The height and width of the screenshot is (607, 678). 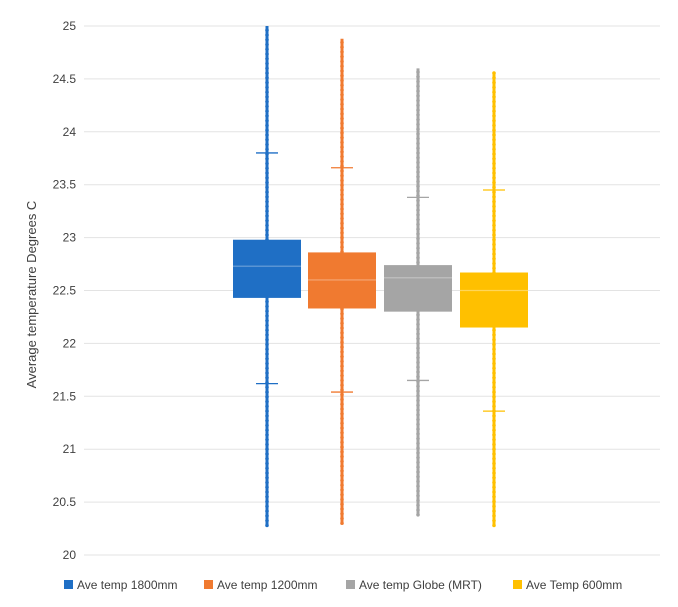 What do you see at coordinates (65, 79) in the screenshot?
I see `y-tick-label: 24.5` at bounding box center [65, 79].